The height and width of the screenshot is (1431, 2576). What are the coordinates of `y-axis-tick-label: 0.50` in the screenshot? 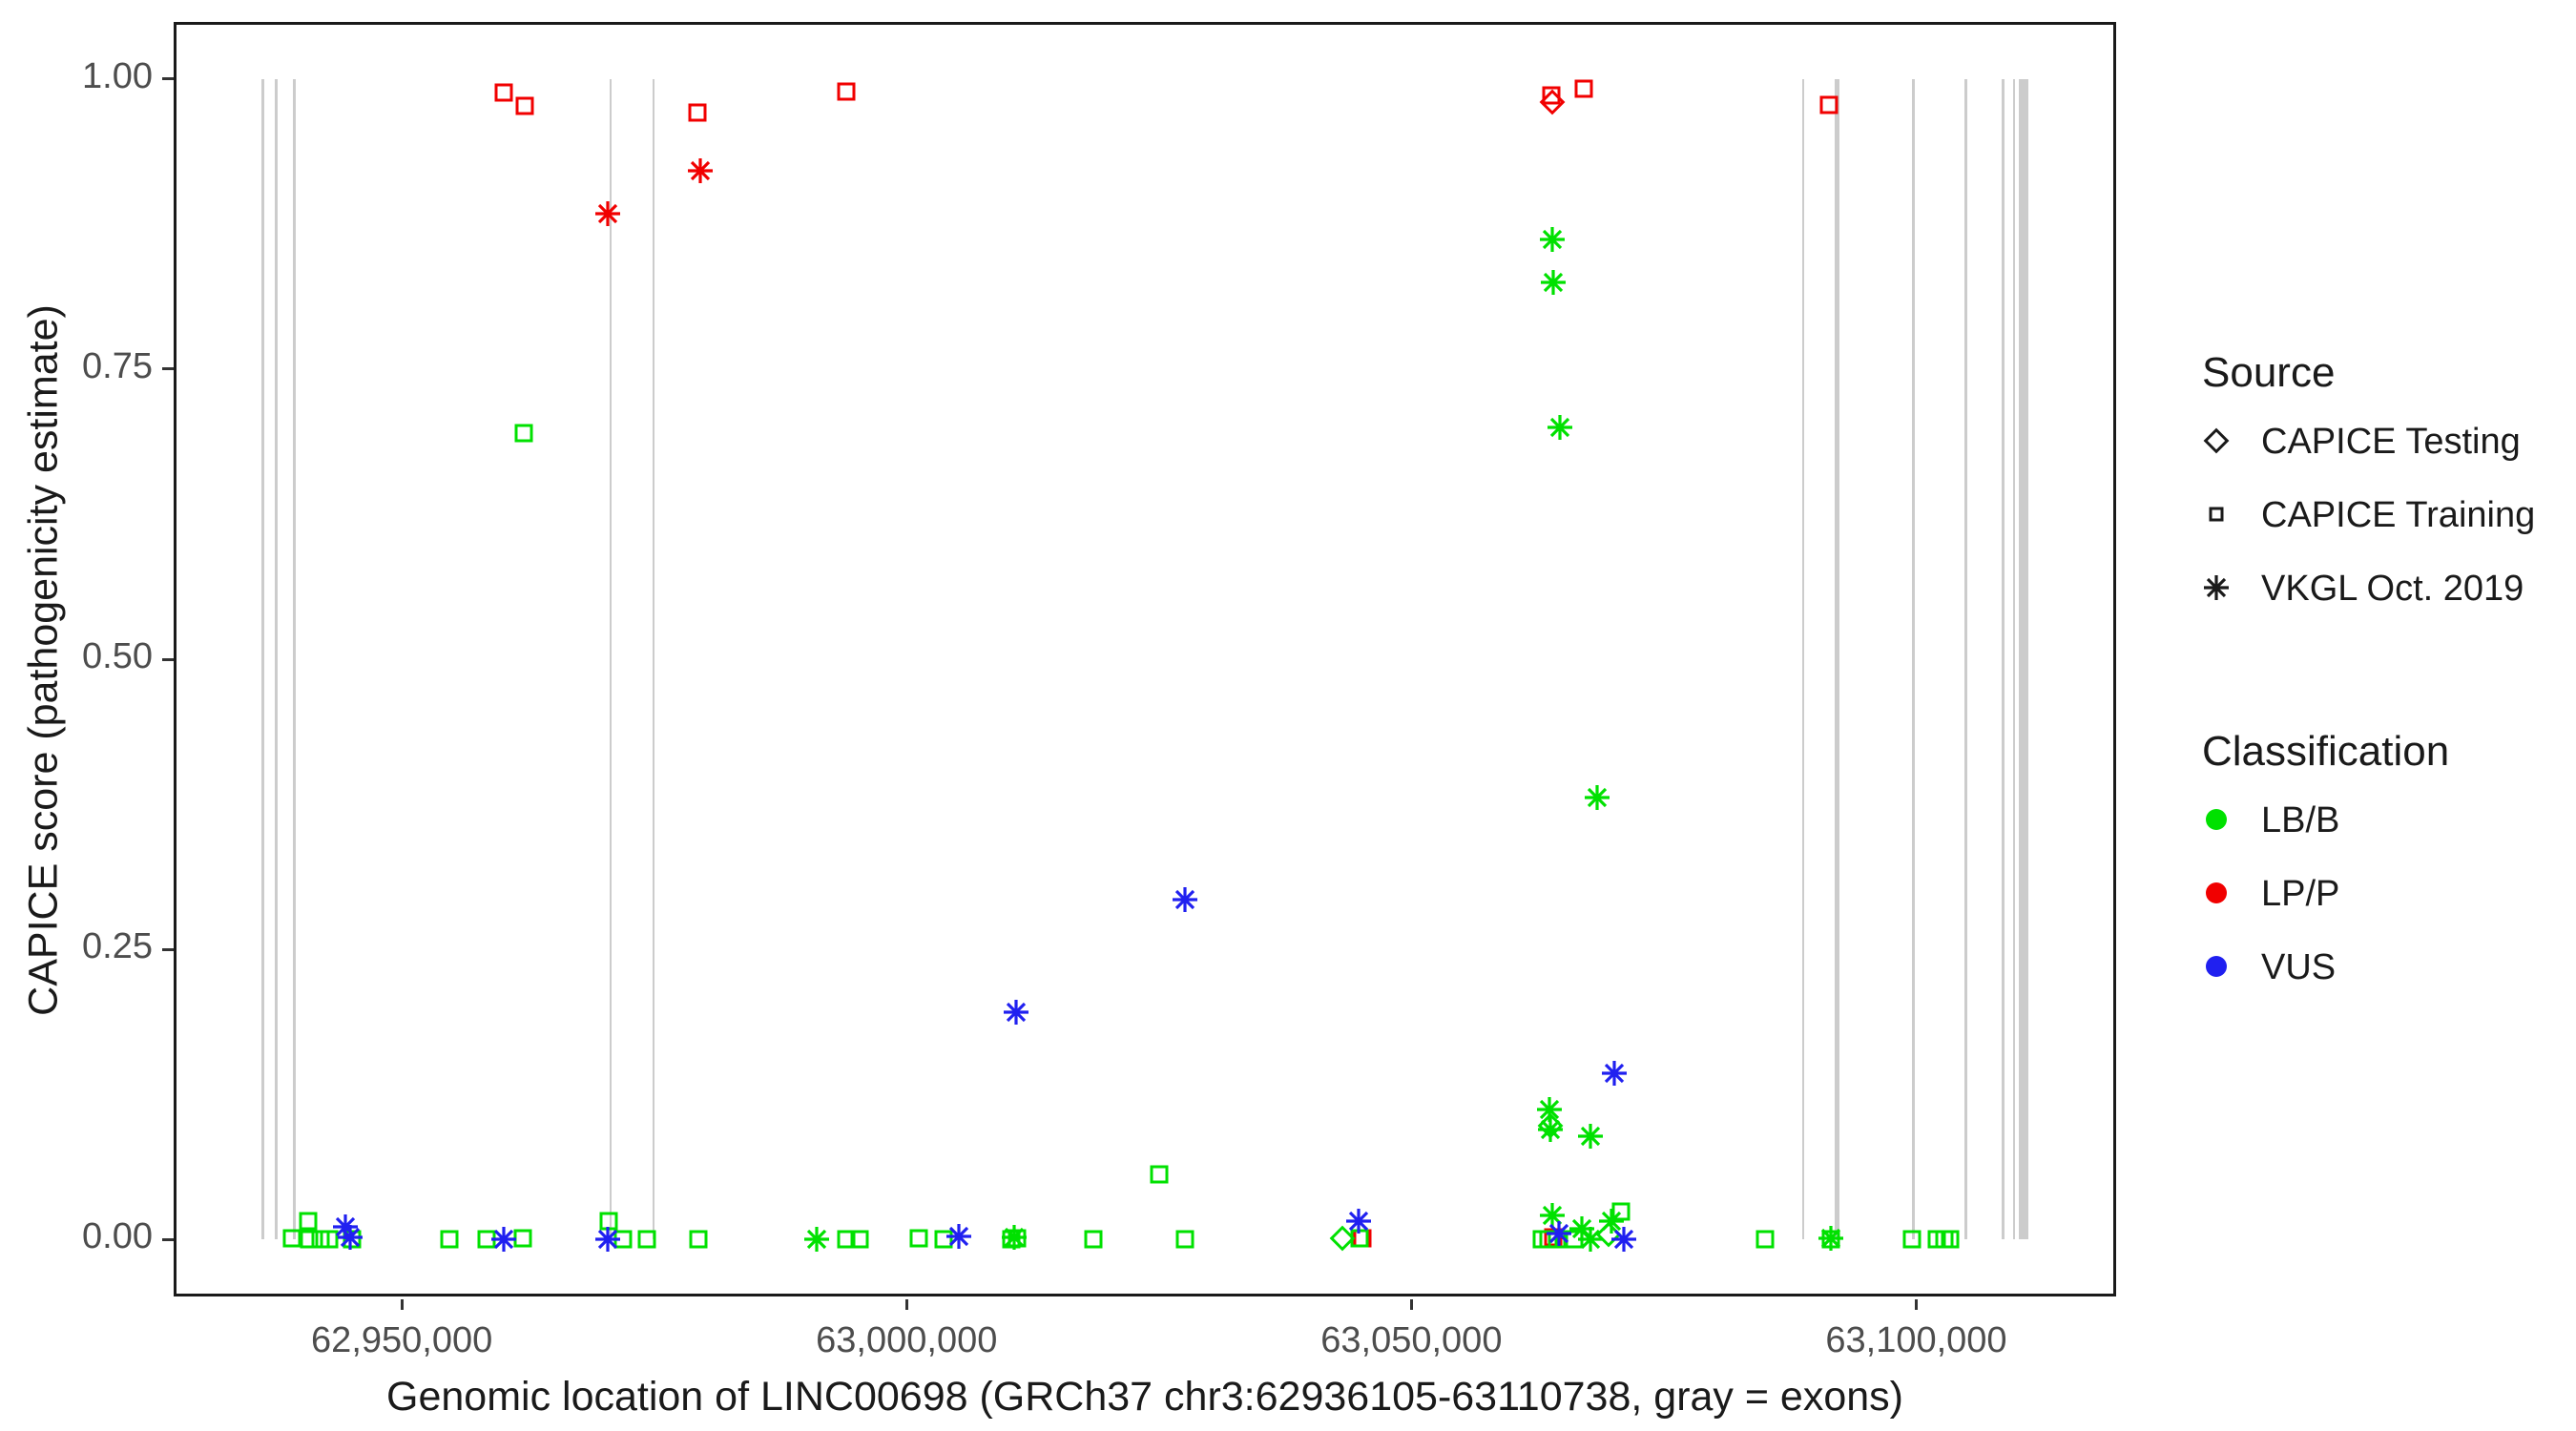 It's located at (117, 656).